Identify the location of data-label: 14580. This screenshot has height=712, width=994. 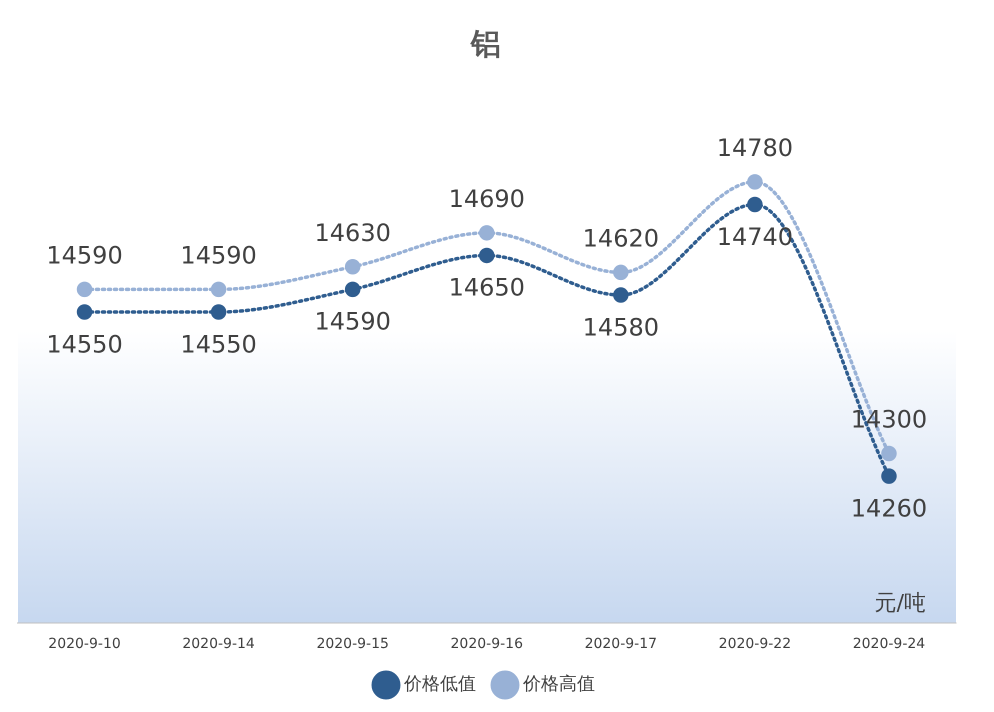
(620, 327).